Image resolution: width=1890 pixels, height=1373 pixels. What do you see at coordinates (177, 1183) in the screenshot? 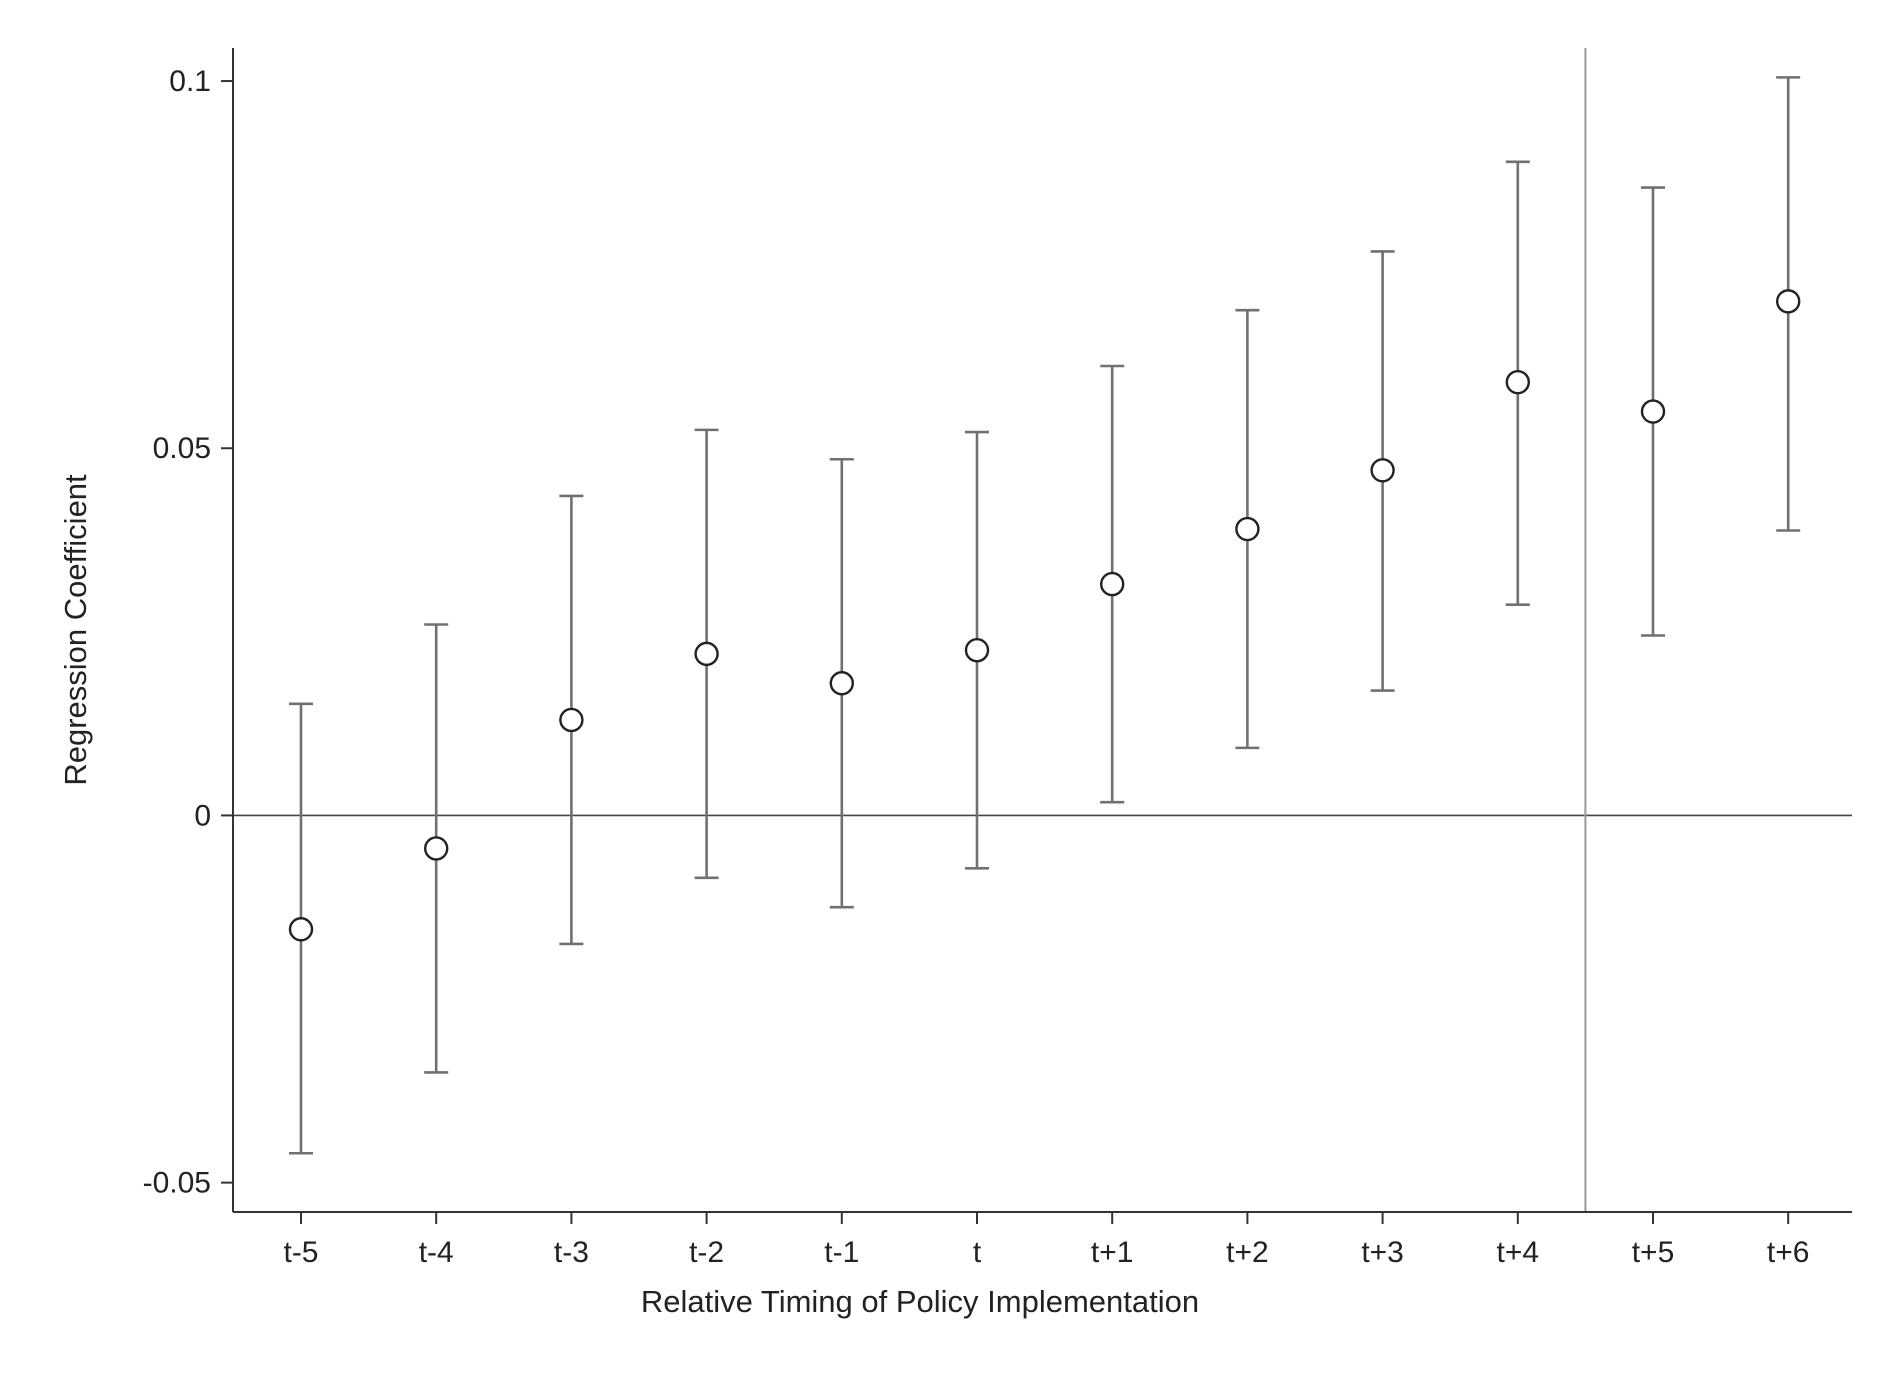
I see `y-tick-label: -0.05` at bounding box center [177, 1183].